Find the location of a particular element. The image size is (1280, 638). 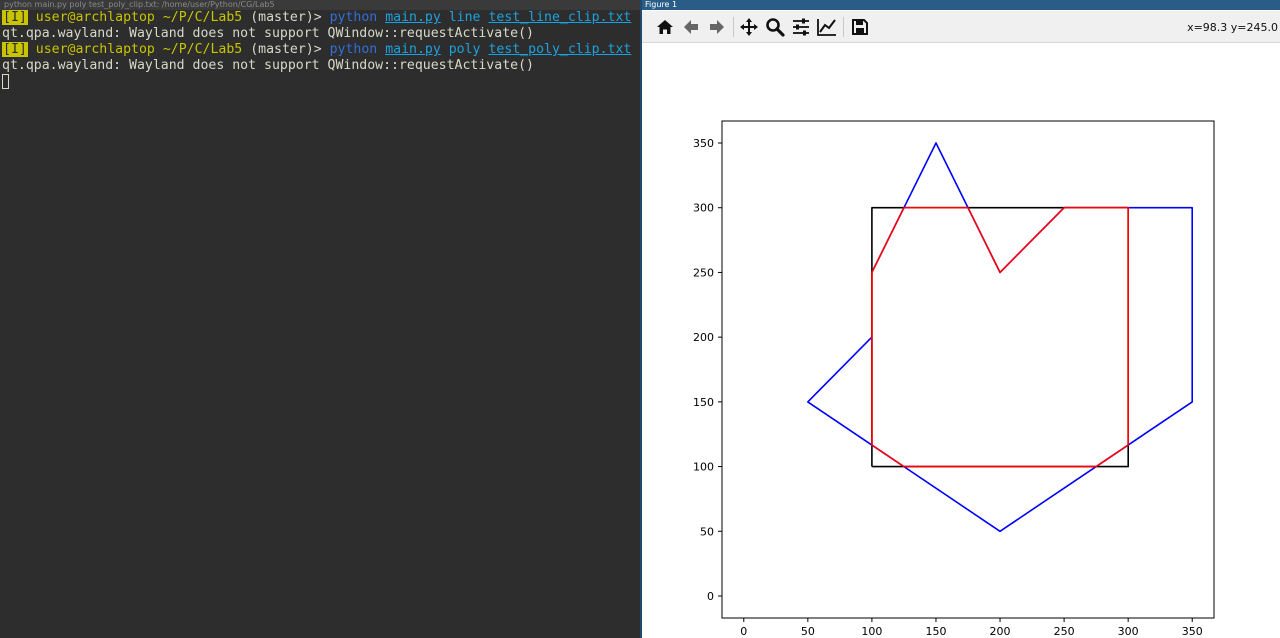

y-tick-label: 300 is located at coordinates (703, 208).